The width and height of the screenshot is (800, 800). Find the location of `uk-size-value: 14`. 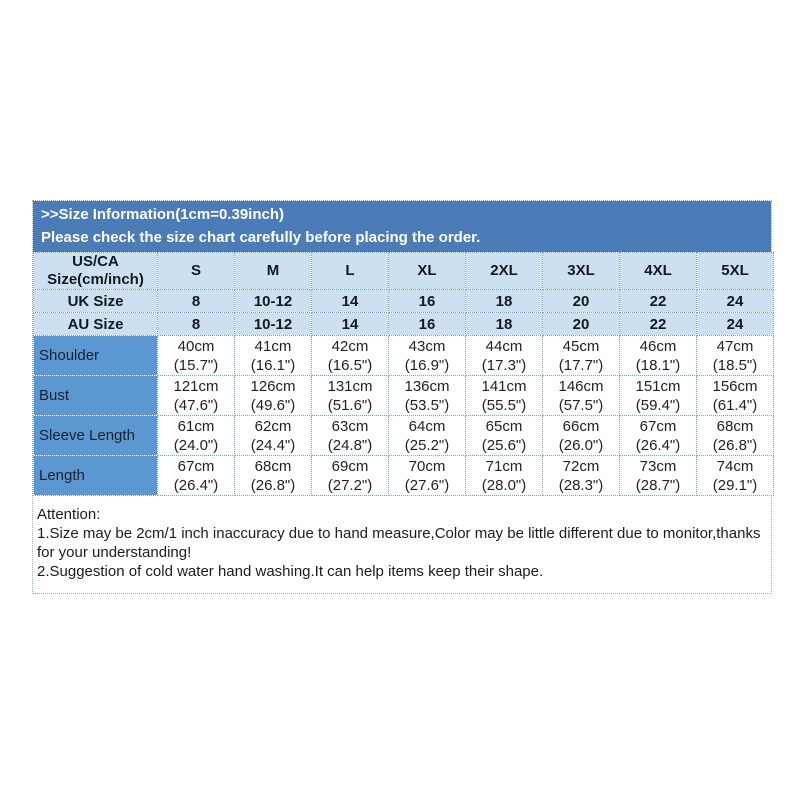

uk-size-value: 14 is located at coordinates (350, 301).